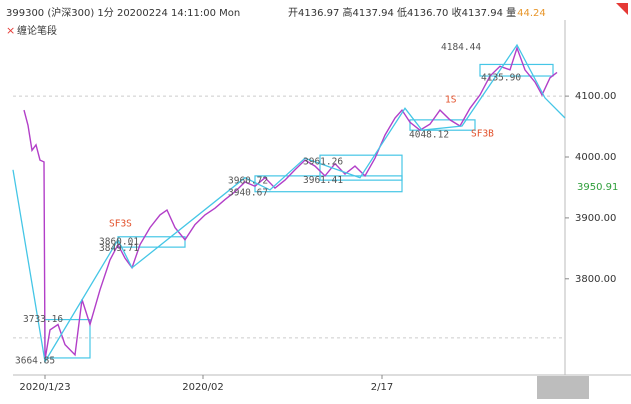 Image resolution: width=631 pixels, height=404 pixels. What do you see at coordinates (35, 361) in the screenshot?
I see `annotation: 3664.85` at bounding box center [35, 361].